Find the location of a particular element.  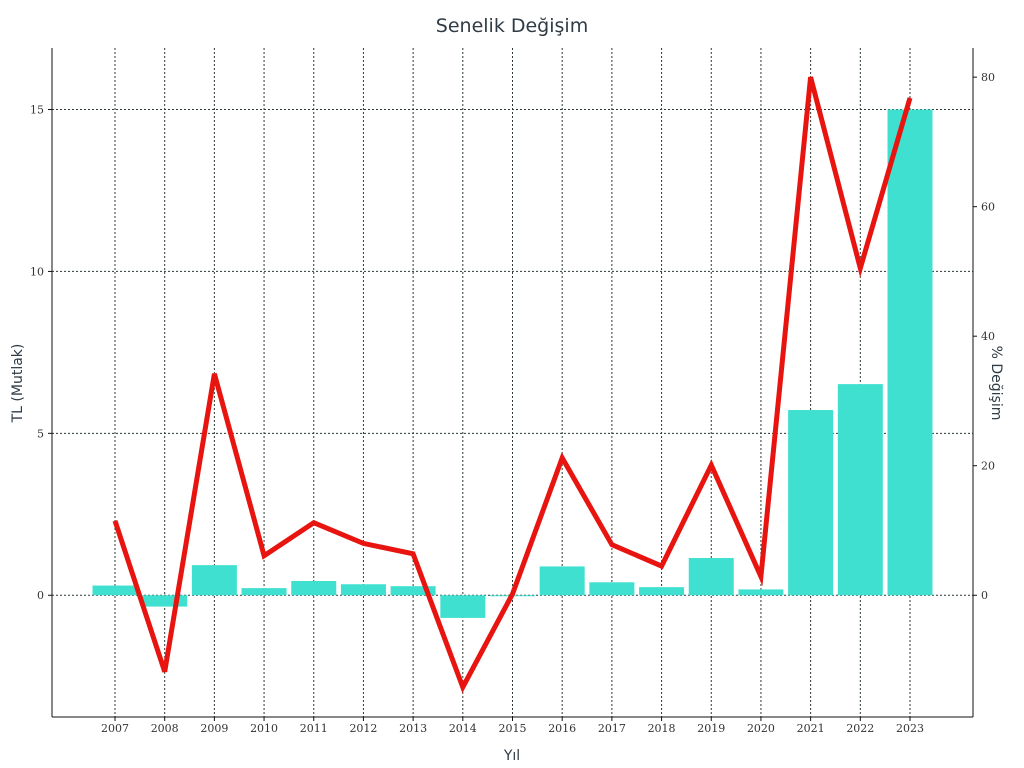

y2-tick-label: 20 is located at coordinates (988, 466).